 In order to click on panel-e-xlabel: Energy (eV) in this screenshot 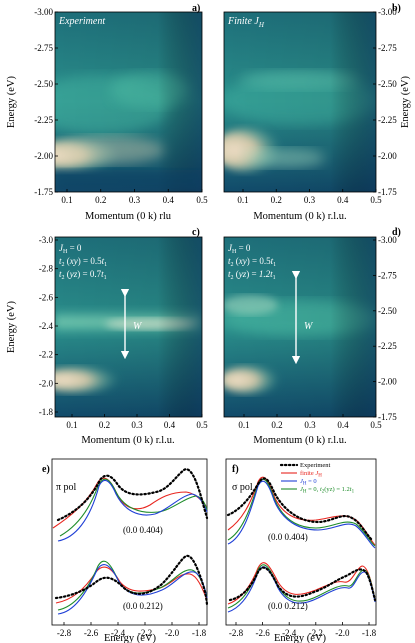, I will do `click(130, 638)`.